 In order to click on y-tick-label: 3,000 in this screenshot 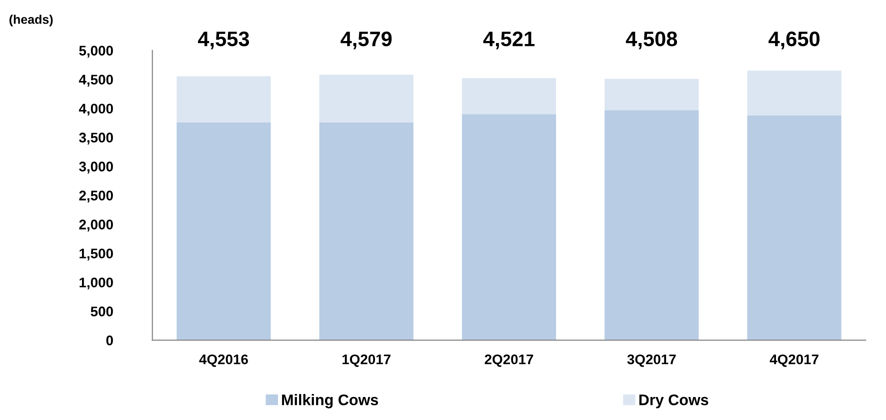, I will do `click(96, 168)`.